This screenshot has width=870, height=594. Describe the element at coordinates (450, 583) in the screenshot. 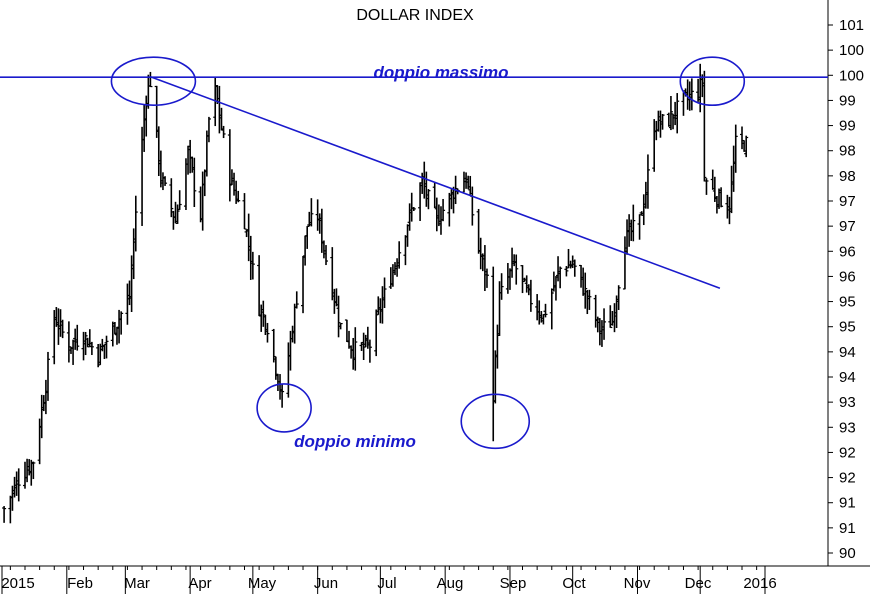

I see `x-tick-label: Aug` at that location.